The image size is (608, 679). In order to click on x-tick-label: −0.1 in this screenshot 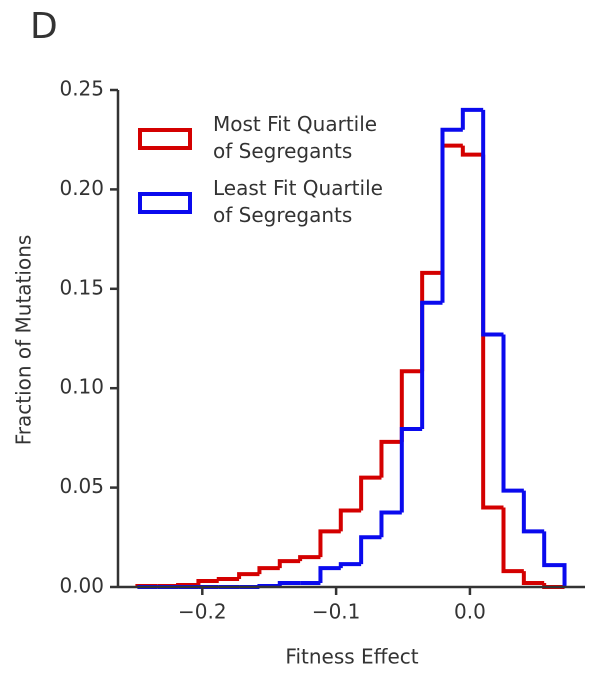, I will do `click(336, 612)`.